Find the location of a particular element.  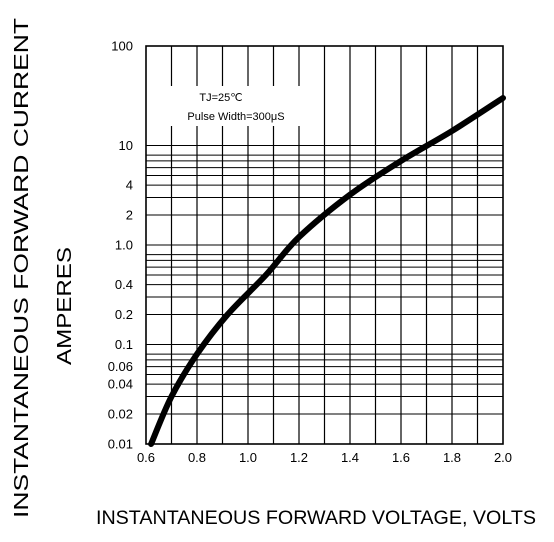

y-tick-label: 1.0 is located at coordinates (124, 245).